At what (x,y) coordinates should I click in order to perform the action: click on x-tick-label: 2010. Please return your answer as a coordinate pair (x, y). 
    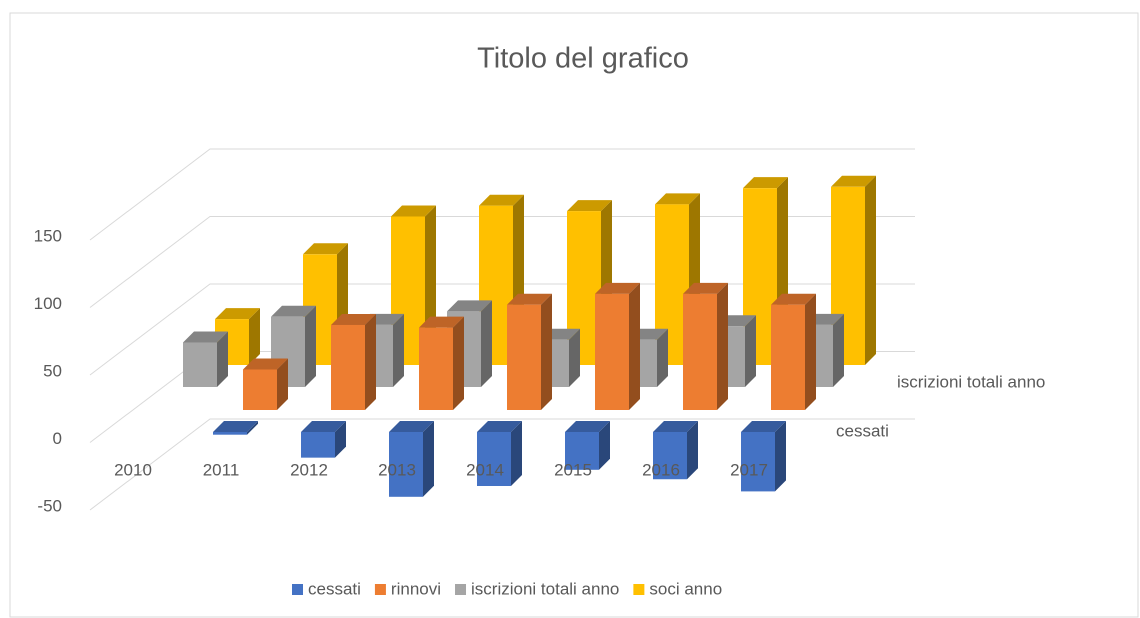
    Looking at the image, I should click on (133, 469).